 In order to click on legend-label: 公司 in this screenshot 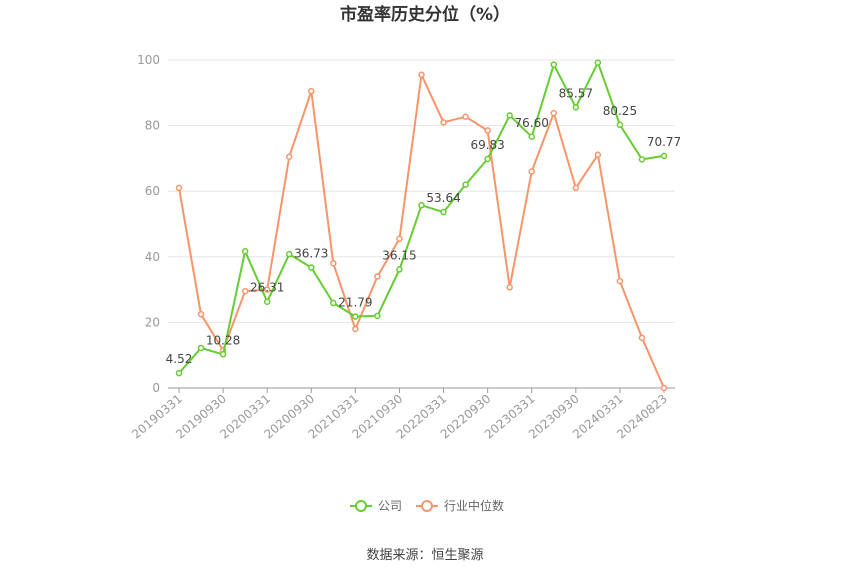, I will do `click(390, 506)`.